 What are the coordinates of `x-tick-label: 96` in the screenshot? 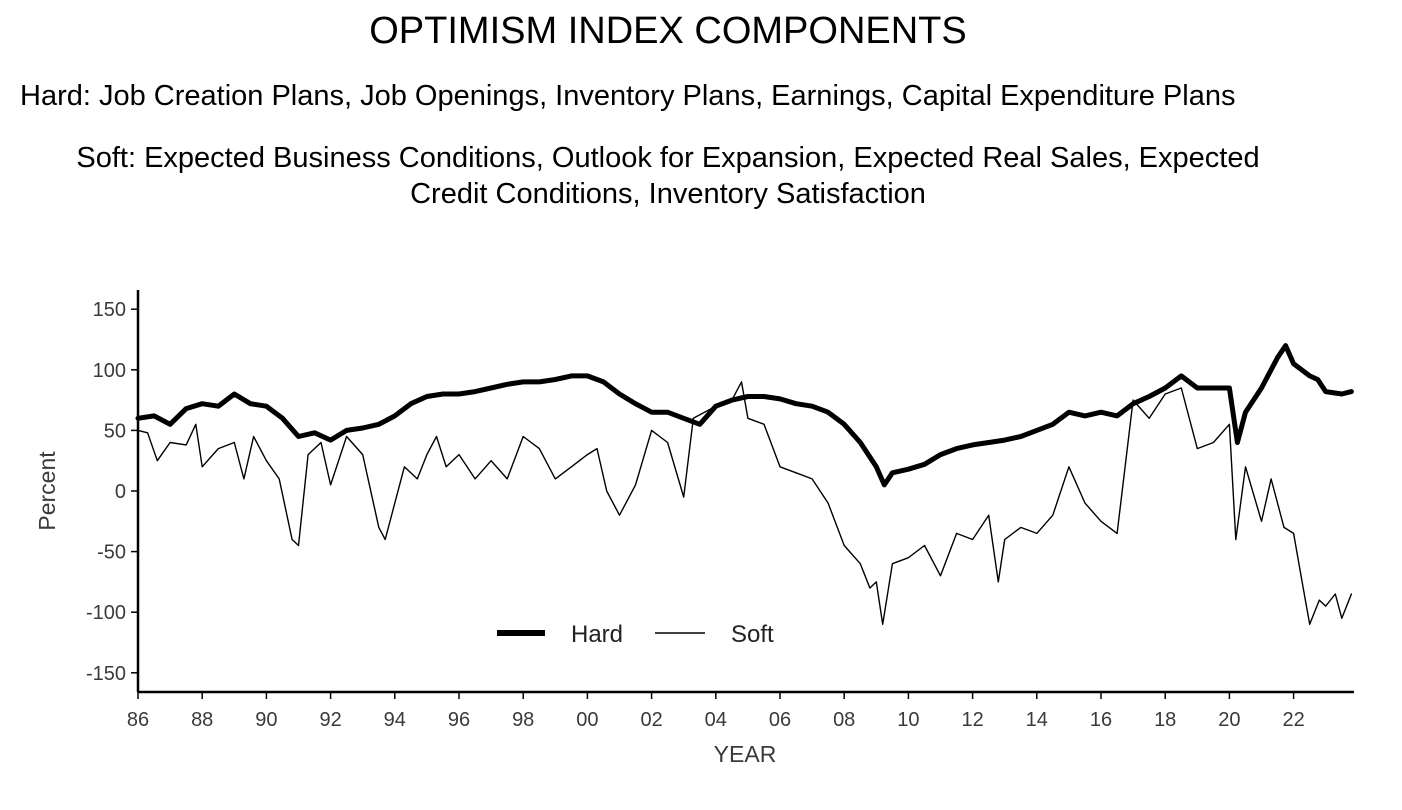 It's located at (459, 720).